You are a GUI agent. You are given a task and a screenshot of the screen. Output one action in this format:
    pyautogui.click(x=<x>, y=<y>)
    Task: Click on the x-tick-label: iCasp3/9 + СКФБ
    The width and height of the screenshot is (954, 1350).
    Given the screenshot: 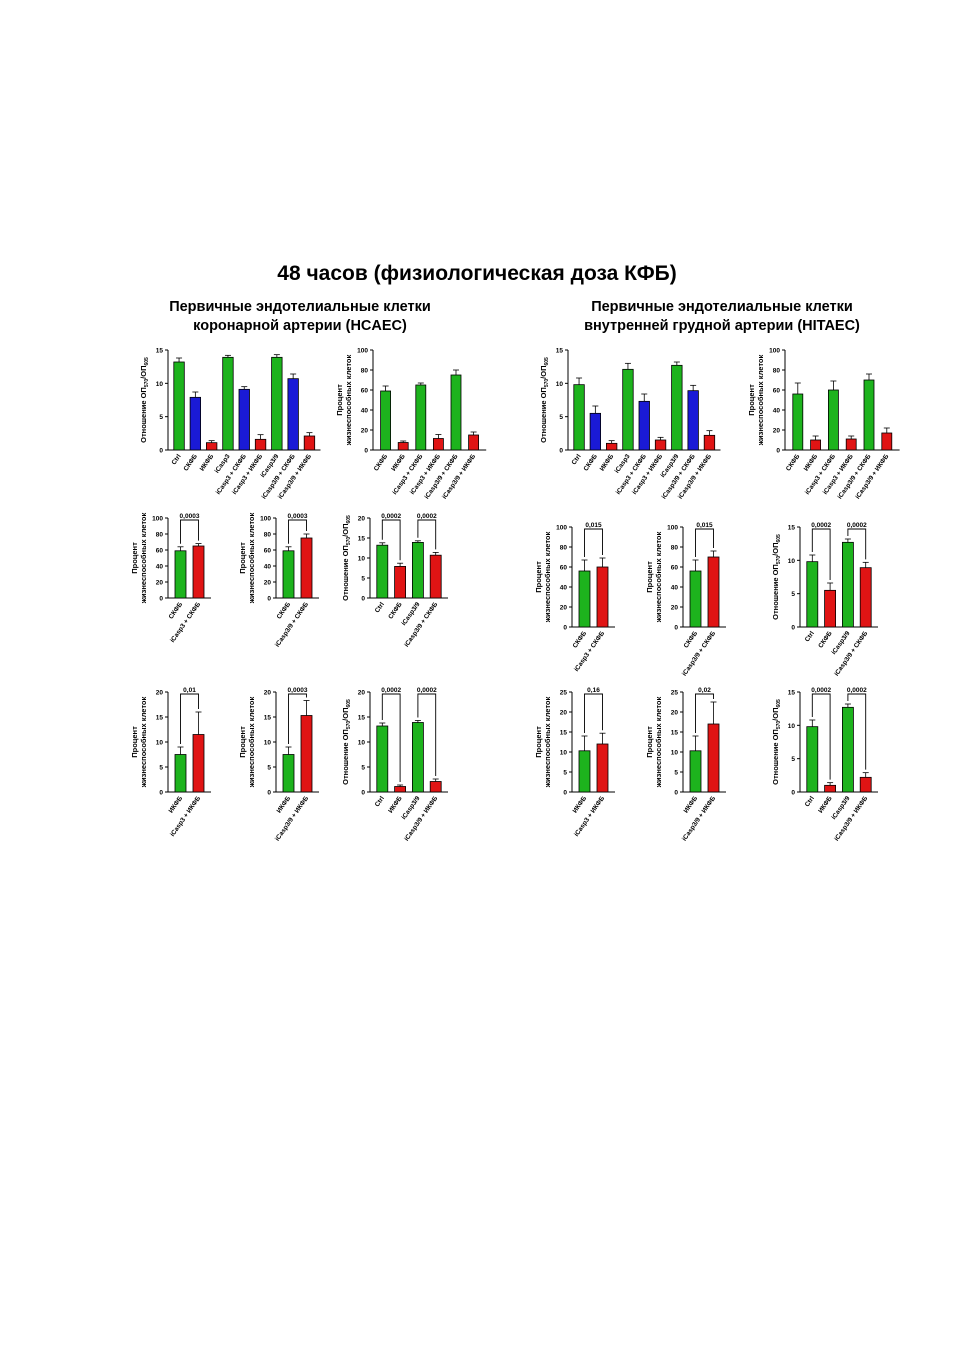 What is the action you would take?
    pyautogui.click(x=851, y=654)
    